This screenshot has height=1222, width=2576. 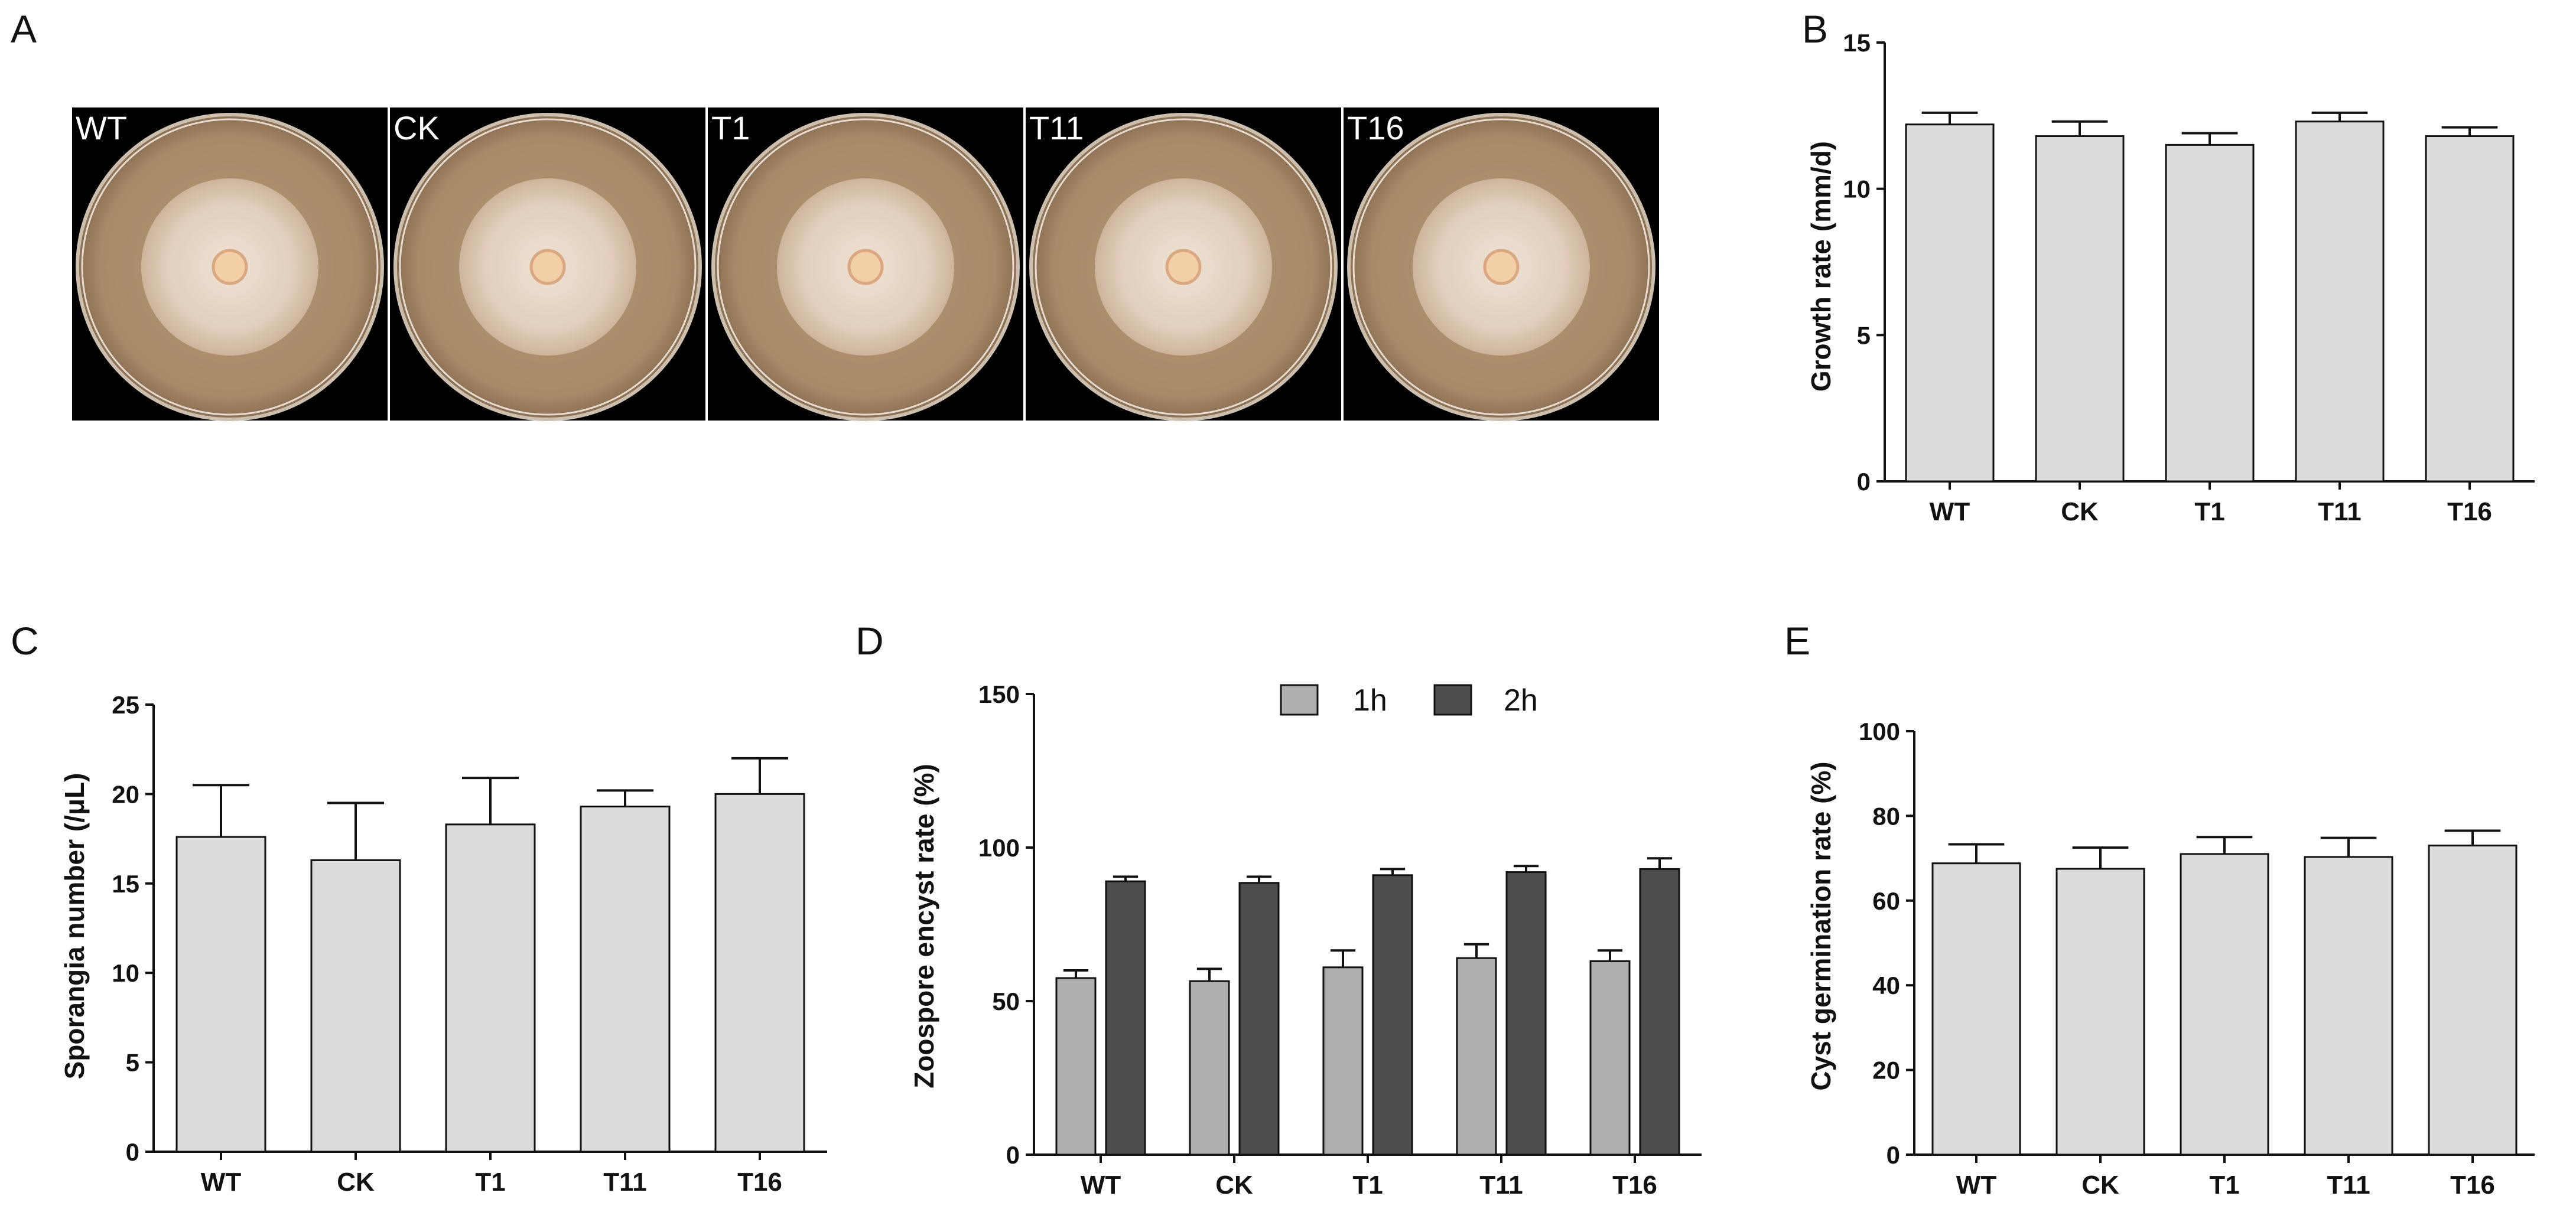 What do you see at coordinates (870, 641) in the screenshot?
I see `panel-letter-d: D` at bounding box center [870, 641].